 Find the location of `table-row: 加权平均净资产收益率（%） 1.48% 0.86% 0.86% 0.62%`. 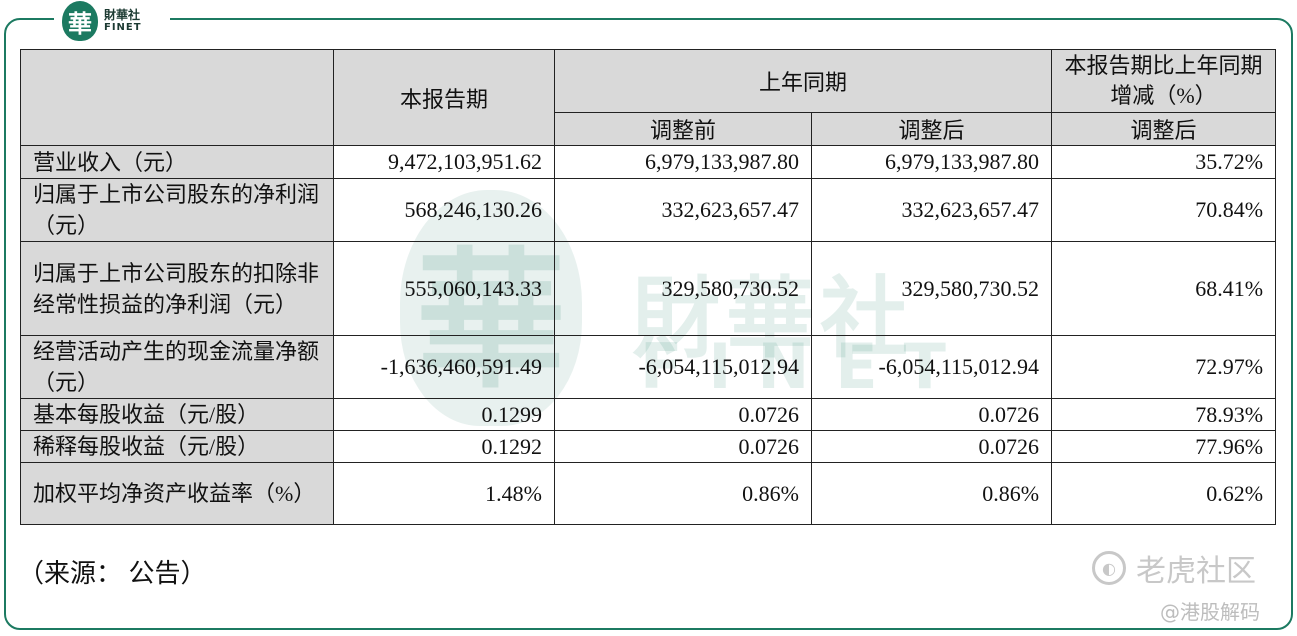

table-row: 加权平均净资产收益率（%） 1.48% 0.86% 0.86% 0.62% is located at coordinates (648, 493).